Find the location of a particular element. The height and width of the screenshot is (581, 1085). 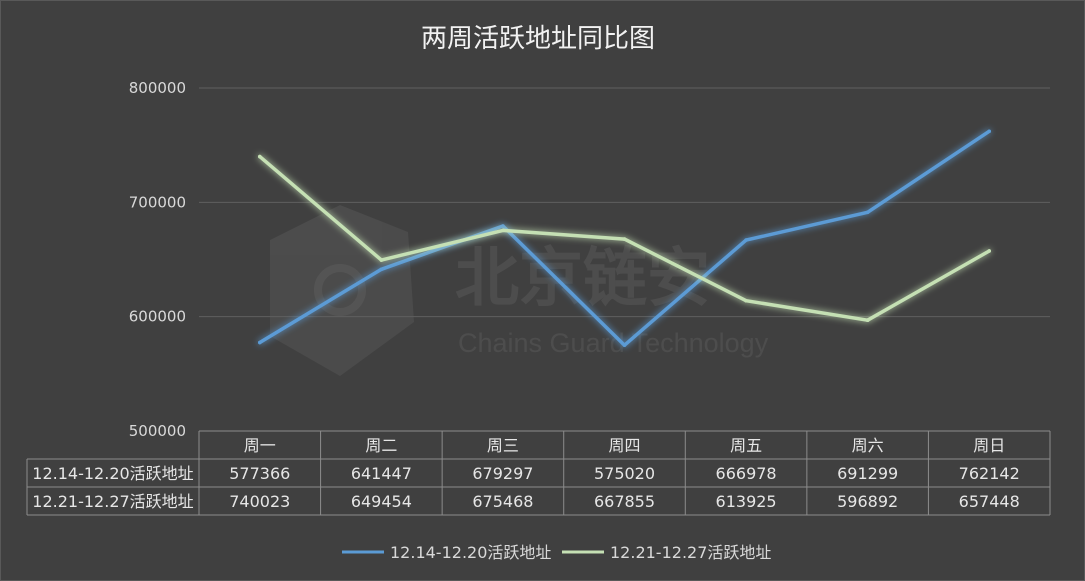

legend-label: 12.21-12.27活跃地址 is located at coordinates (690, 552).